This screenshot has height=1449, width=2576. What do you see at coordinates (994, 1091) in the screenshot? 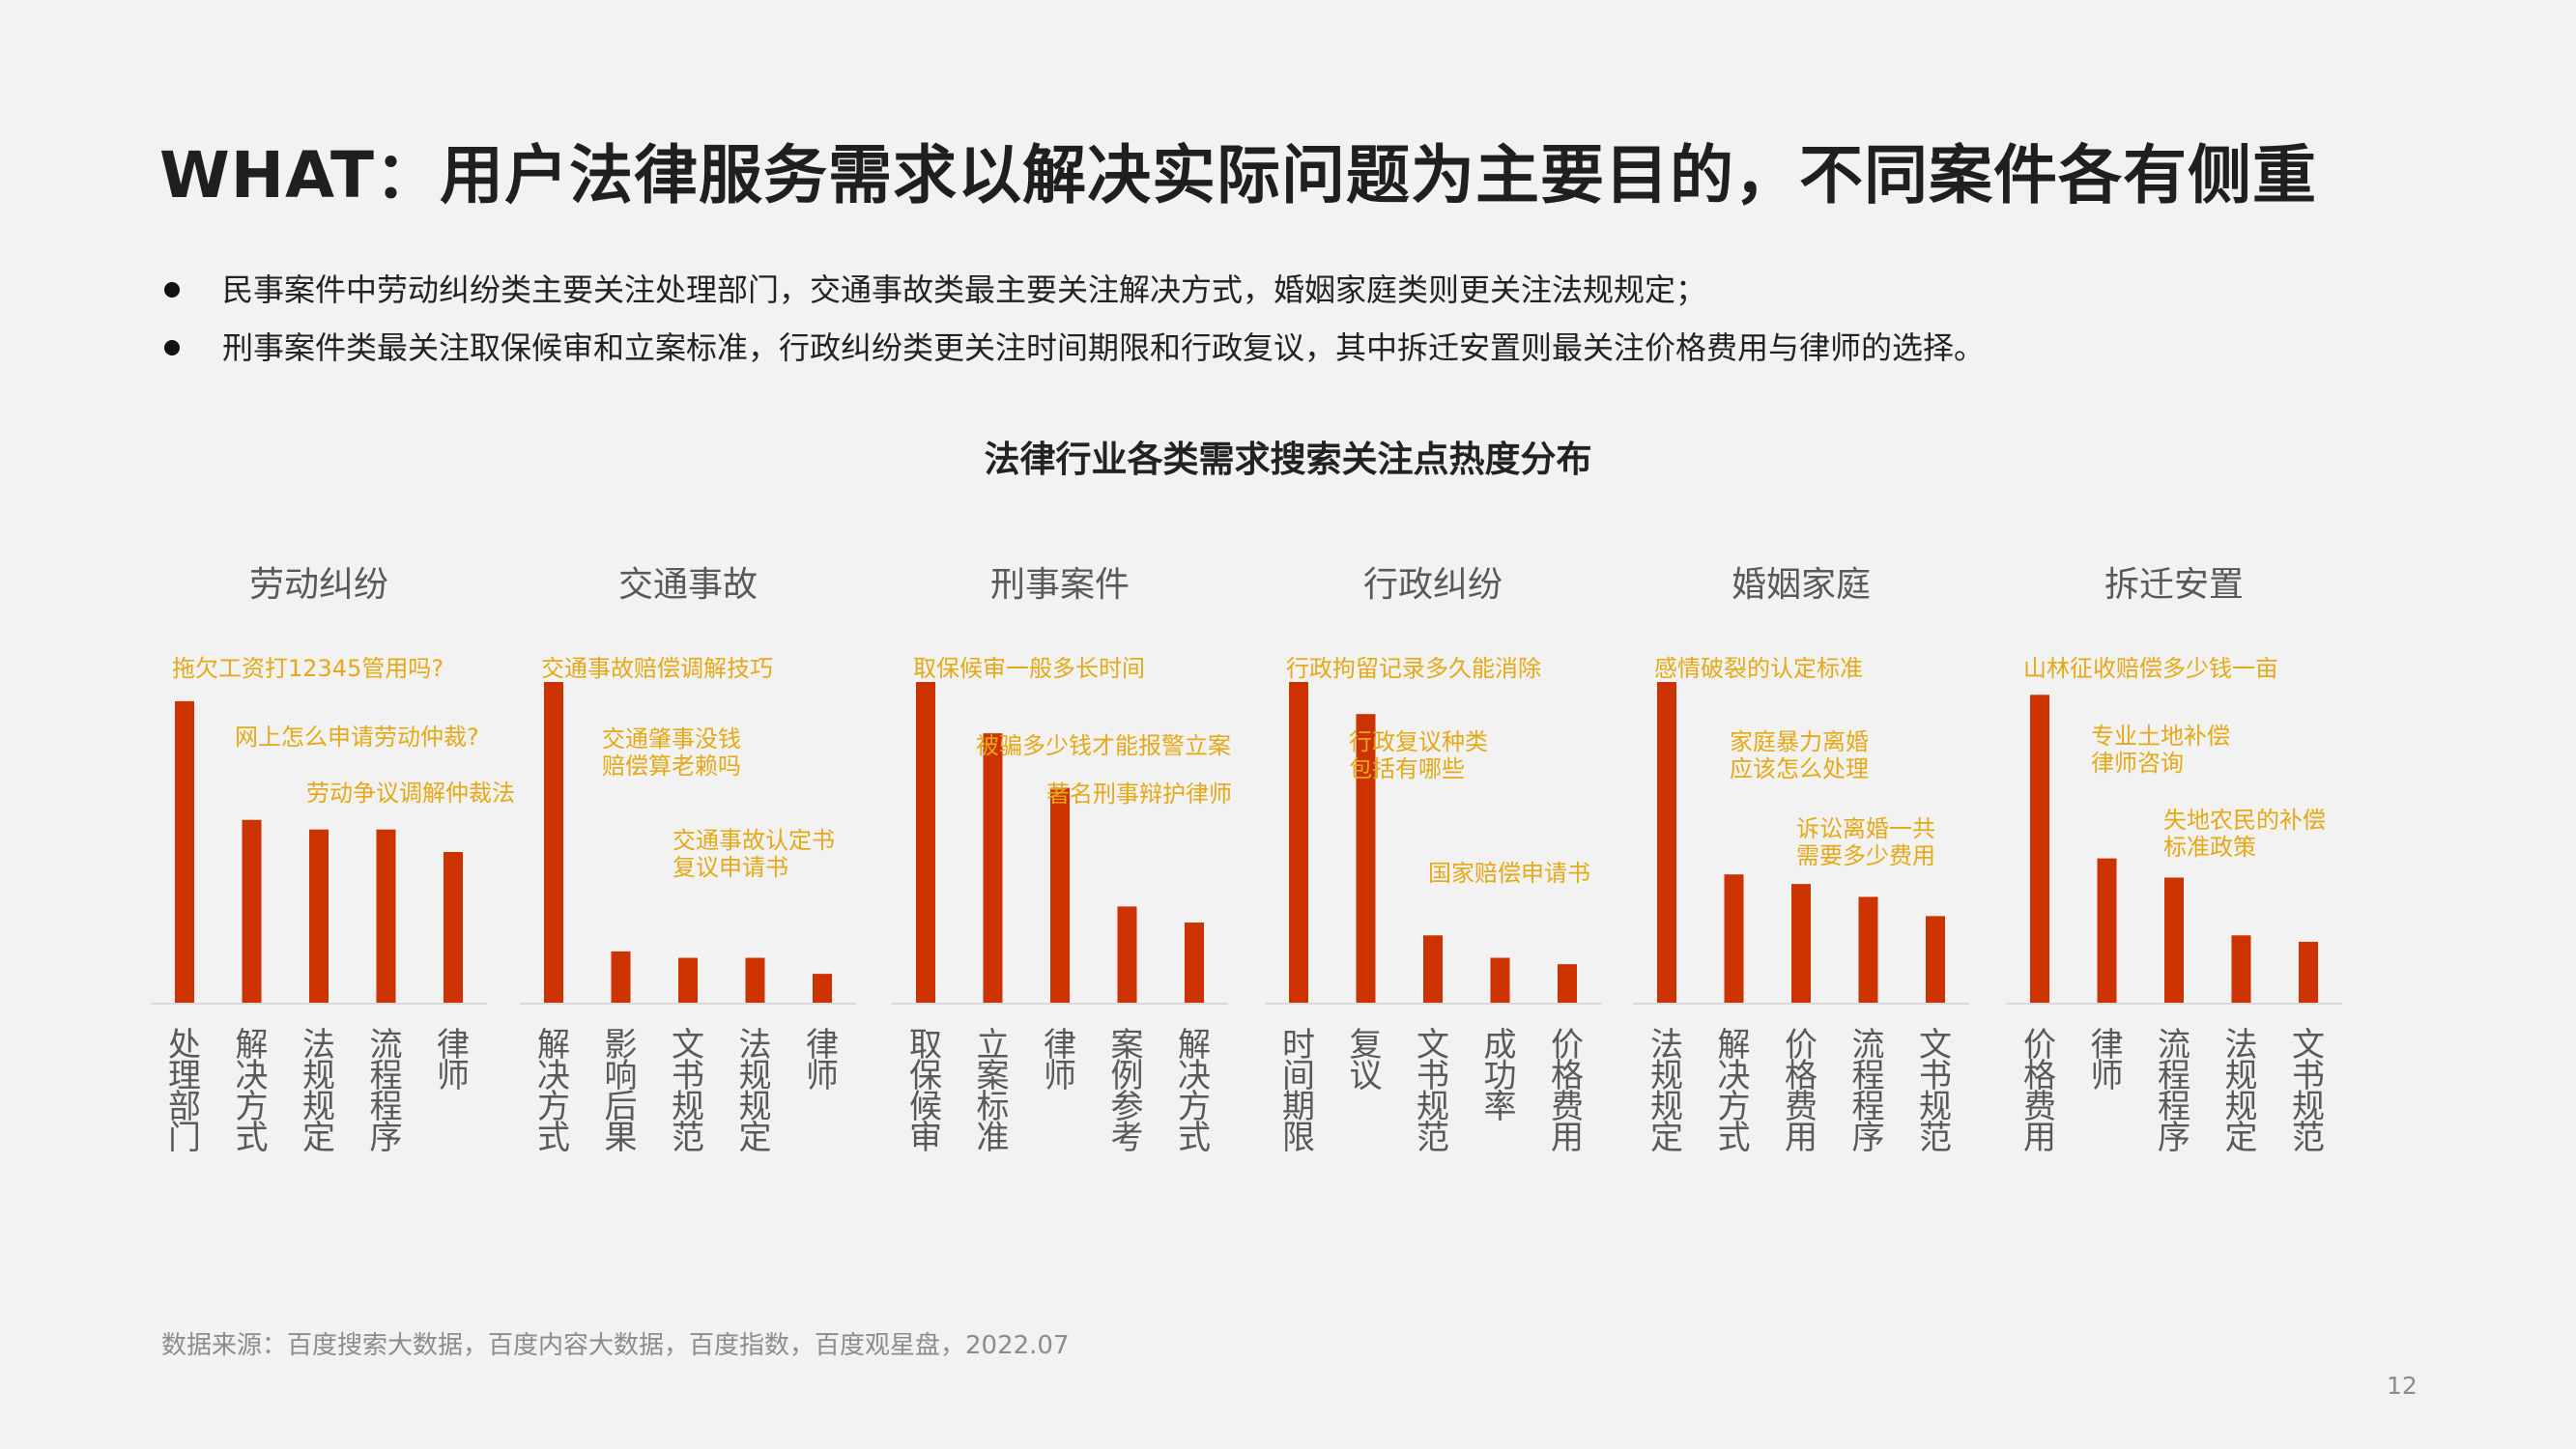
I see `category-label: 立案标准` at bounding box center [994, 1091].